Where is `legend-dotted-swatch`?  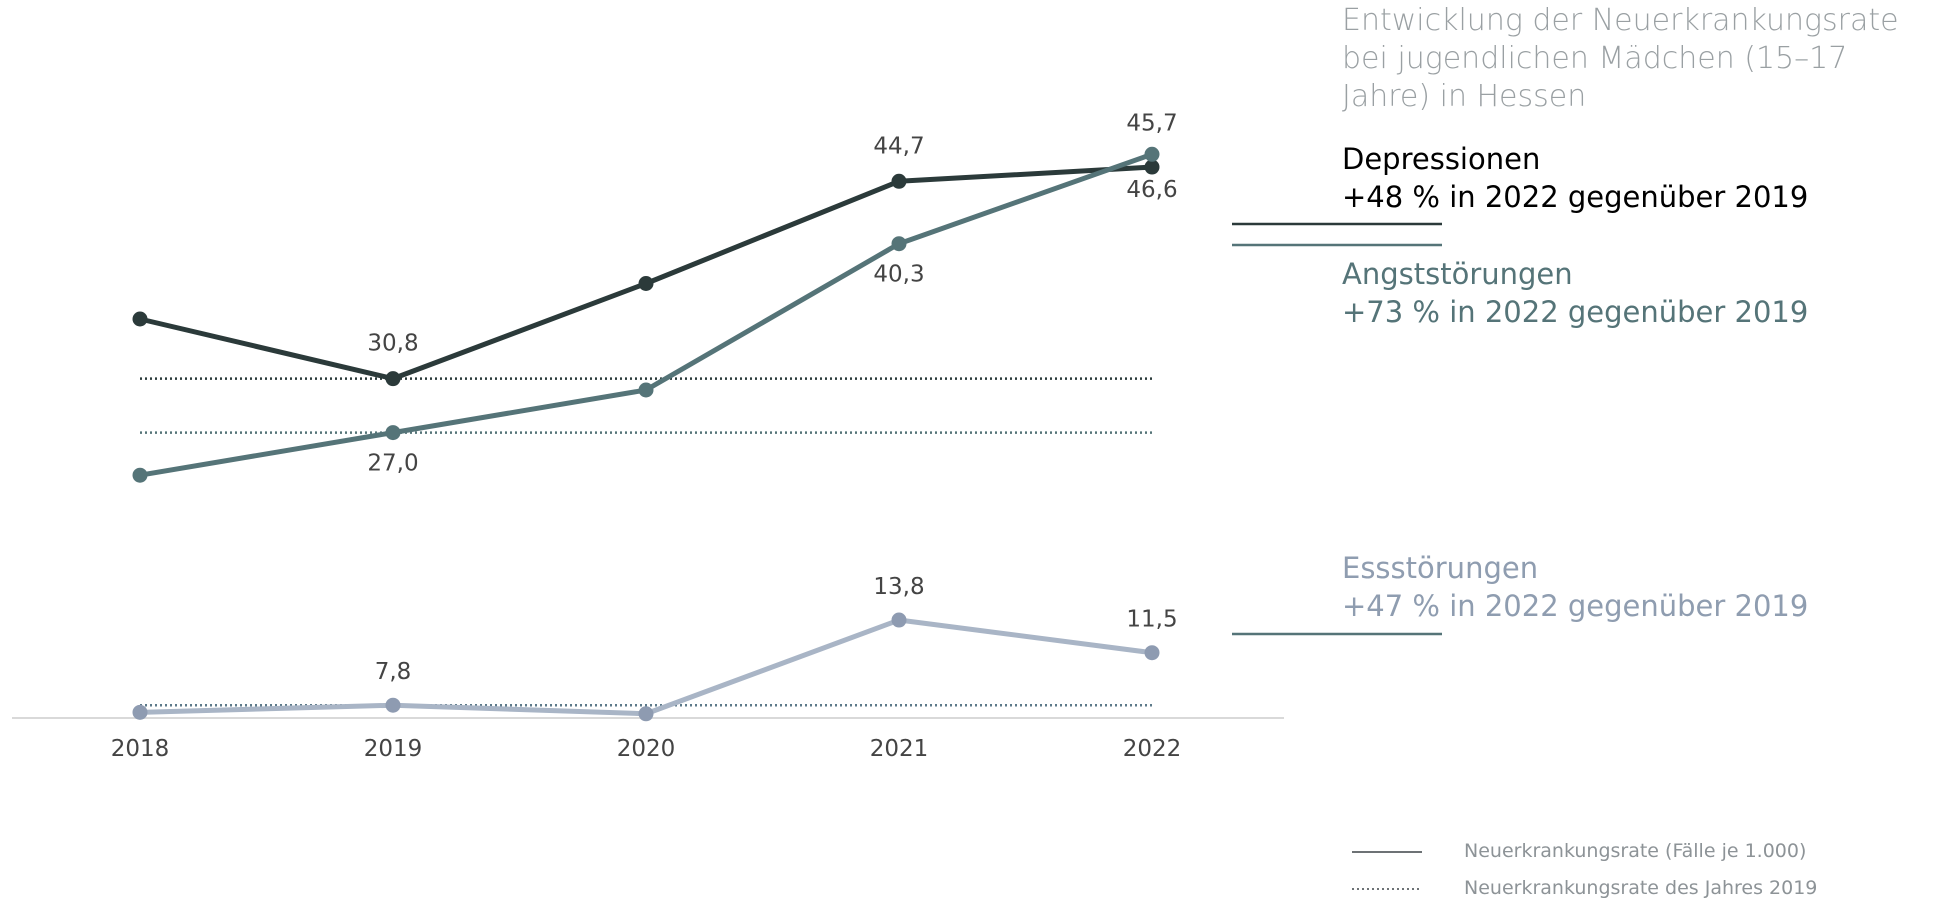
legend-dotted-swatch is located at coordinates (1387, 889).